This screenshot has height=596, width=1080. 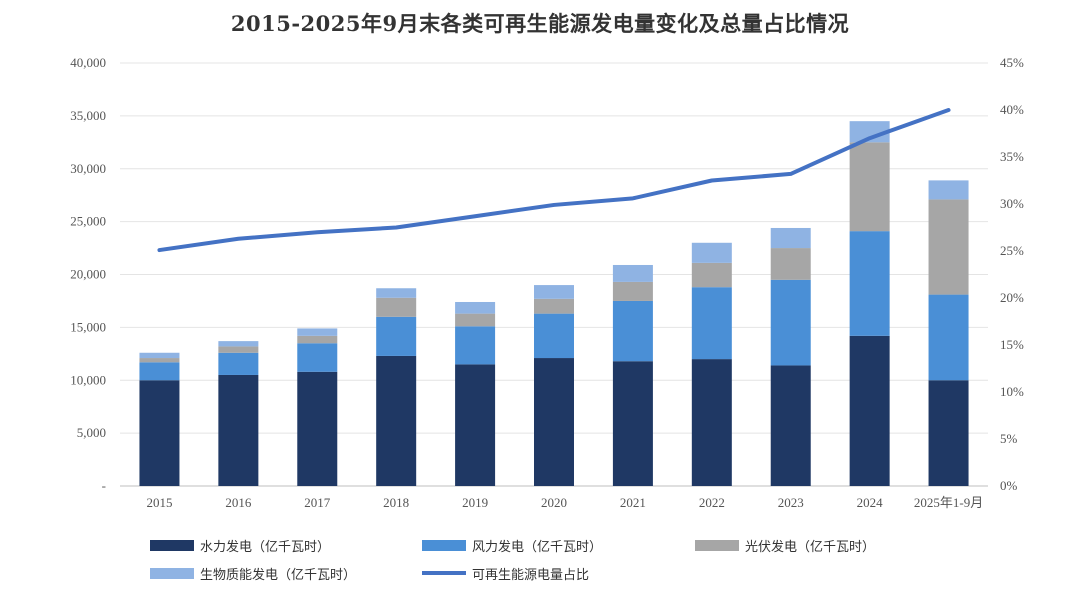 I want to click on y-left-tick-label: 25,000, so click(x=88, y=221).